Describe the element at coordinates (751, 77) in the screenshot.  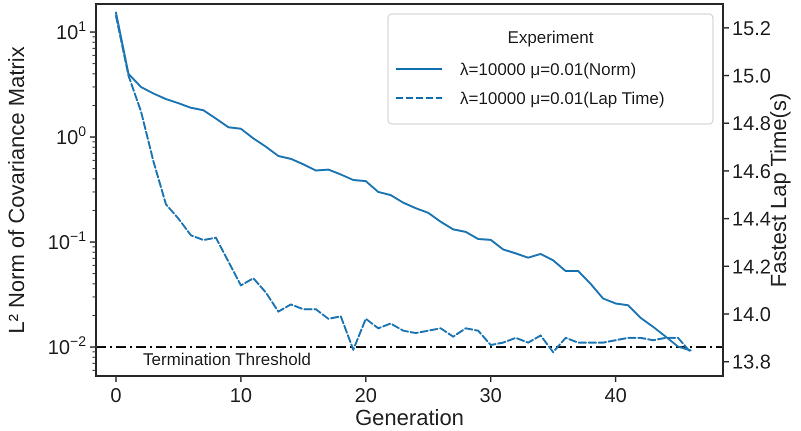
I see `y2-tick-label: 15.0` at that location.